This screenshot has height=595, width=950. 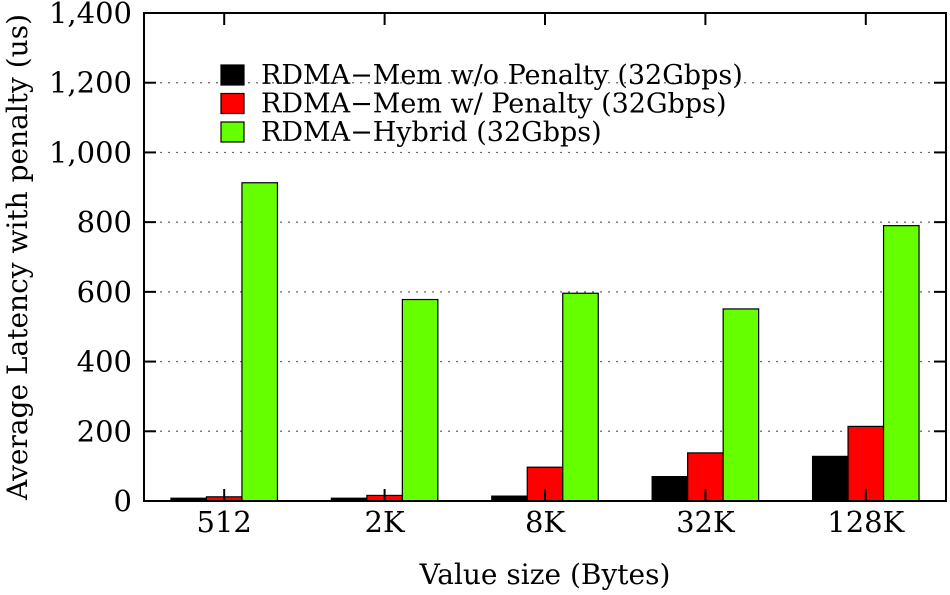 What do you see at coordinates (545, 574) in the screenshot?
I see `x-axis-title: Value size (Bytes)` at bounding box center [545, 574].